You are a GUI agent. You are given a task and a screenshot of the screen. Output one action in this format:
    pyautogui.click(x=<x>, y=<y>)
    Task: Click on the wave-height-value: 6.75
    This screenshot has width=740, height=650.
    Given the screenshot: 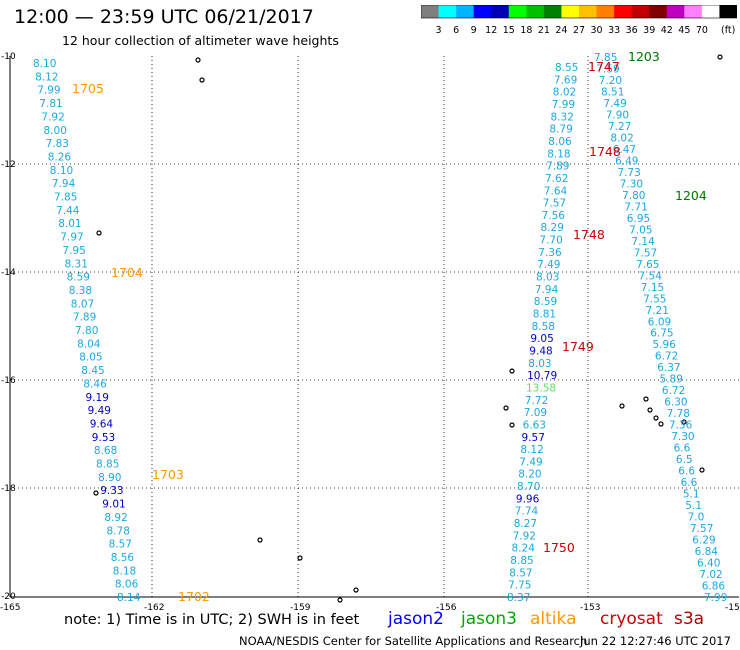 What is the action you would take?
    pyautogui.click(x=661, y=334)
    